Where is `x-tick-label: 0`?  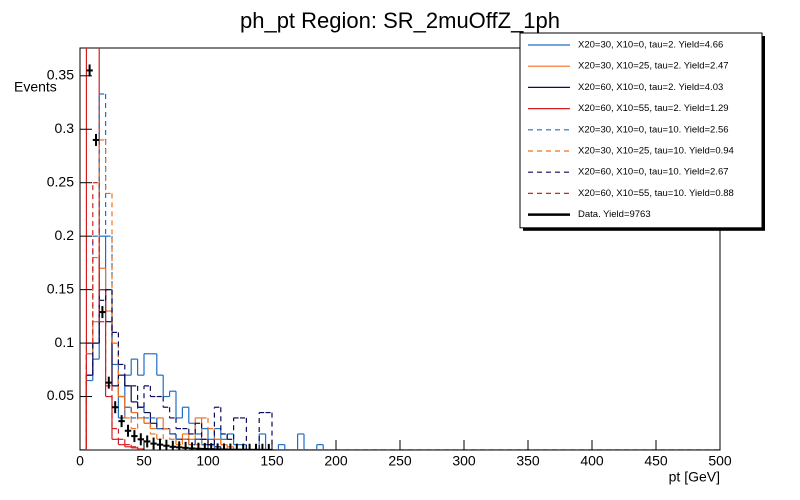 x-tick-label: 0 is located at coordinates (80, 461).